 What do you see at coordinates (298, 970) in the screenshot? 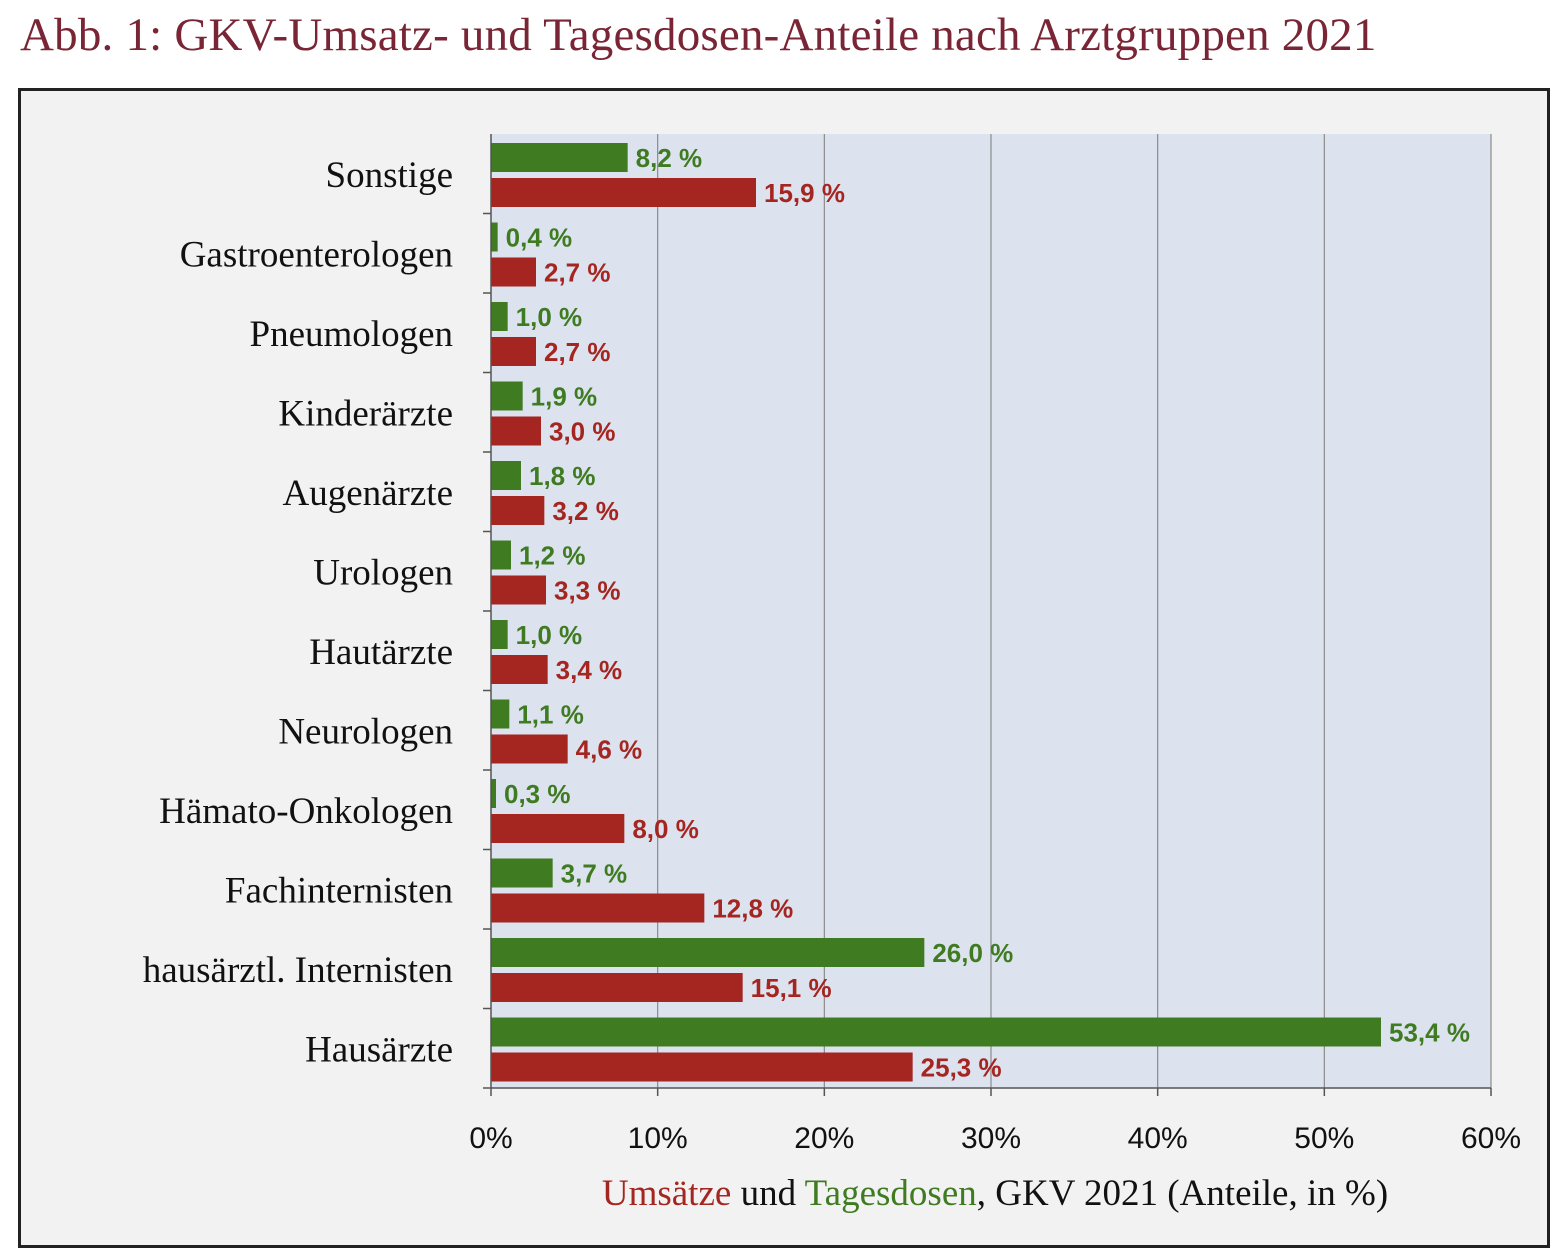
I see `category-label: hausärztl. Internisten` at bounding box center [298, 970].